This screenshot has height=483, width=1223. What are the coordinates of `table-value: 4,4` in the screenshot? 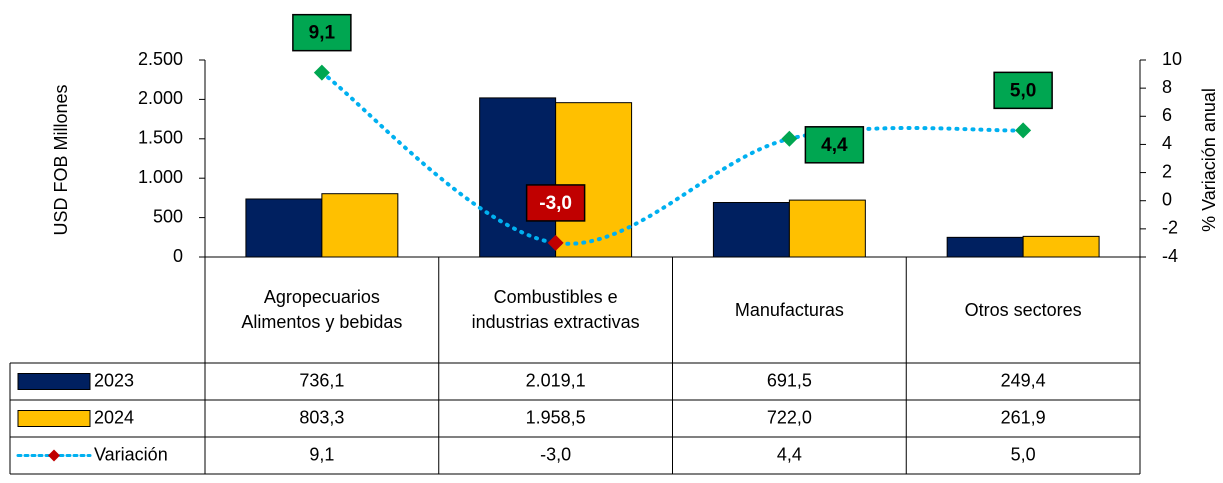 It's located at (789, 454).